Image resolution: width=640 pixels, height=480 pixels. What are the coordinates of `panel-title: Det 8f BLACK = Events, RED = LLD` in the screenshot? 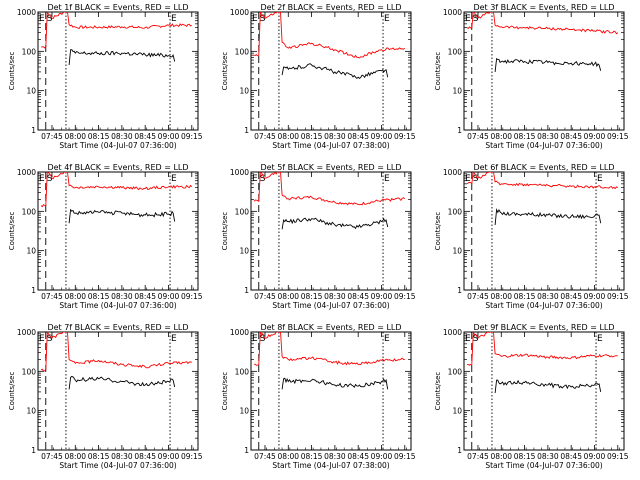 It's located at (330, 327).